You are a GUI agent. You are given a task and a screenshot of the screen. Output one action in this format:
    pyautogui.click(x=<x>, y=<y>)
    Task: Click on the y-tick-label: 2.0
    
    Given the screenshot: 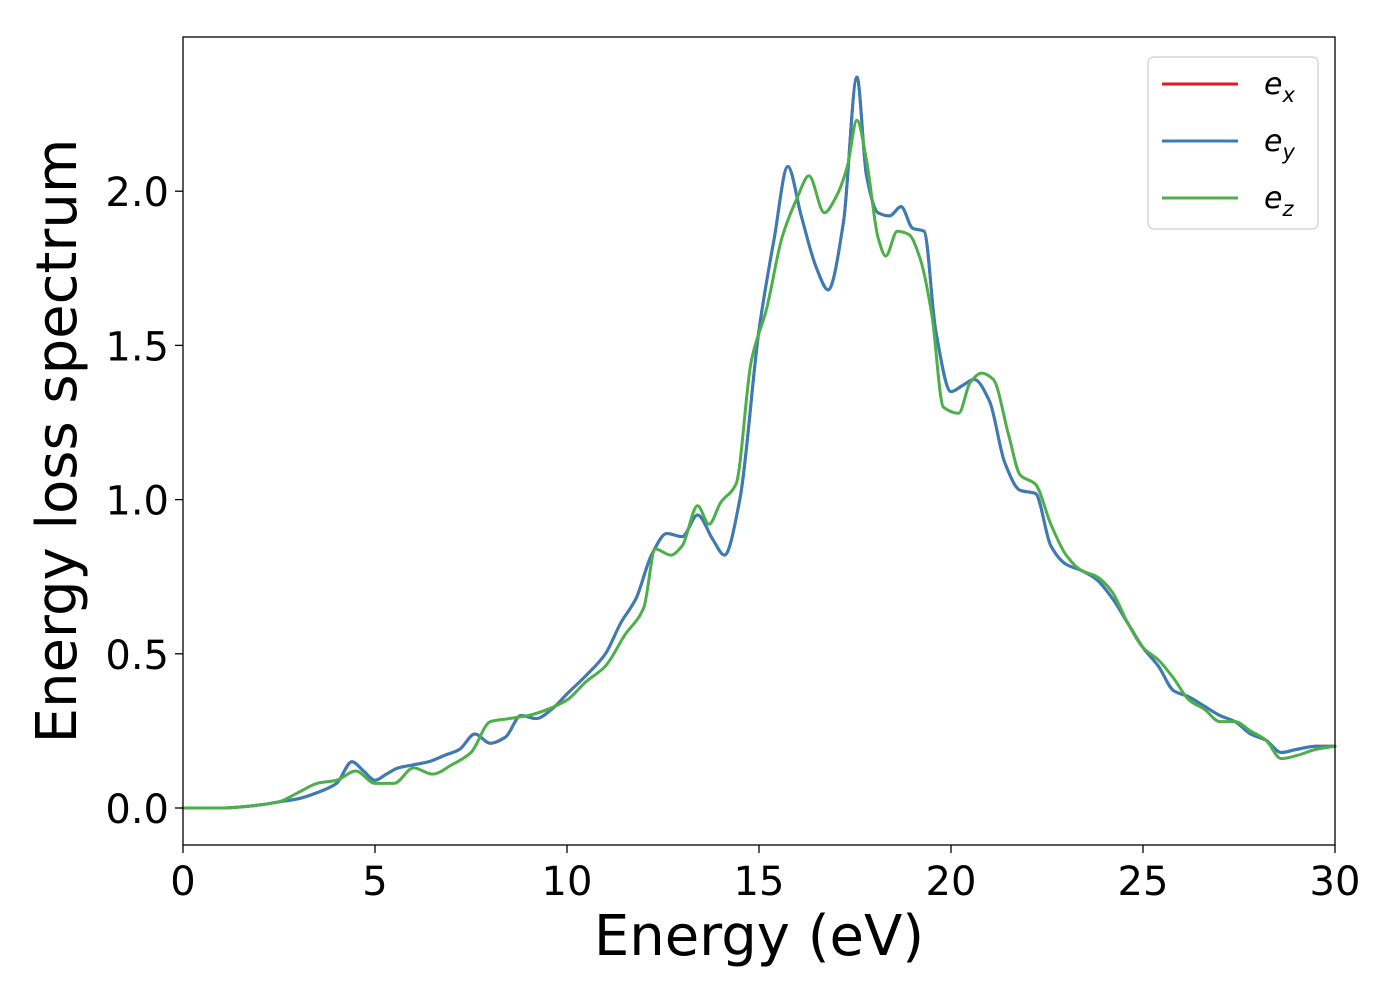 What is the action you would take?
    pyautogui.click(x=137, y=193)
    